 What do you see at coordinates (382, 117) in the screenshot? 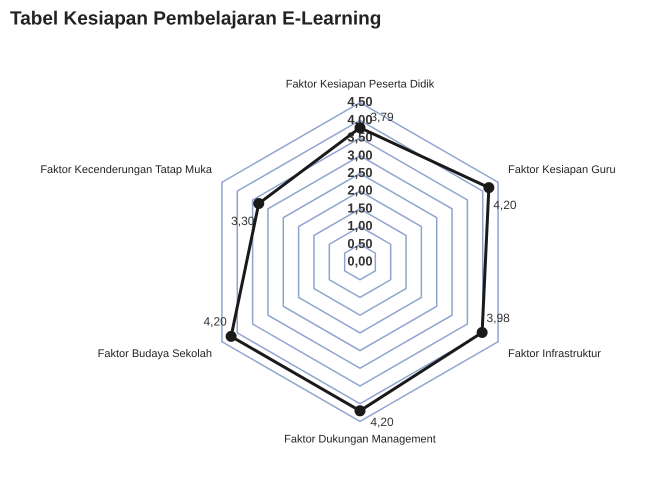
I see `data-label: 3,79` at bounding box center [382, 117].